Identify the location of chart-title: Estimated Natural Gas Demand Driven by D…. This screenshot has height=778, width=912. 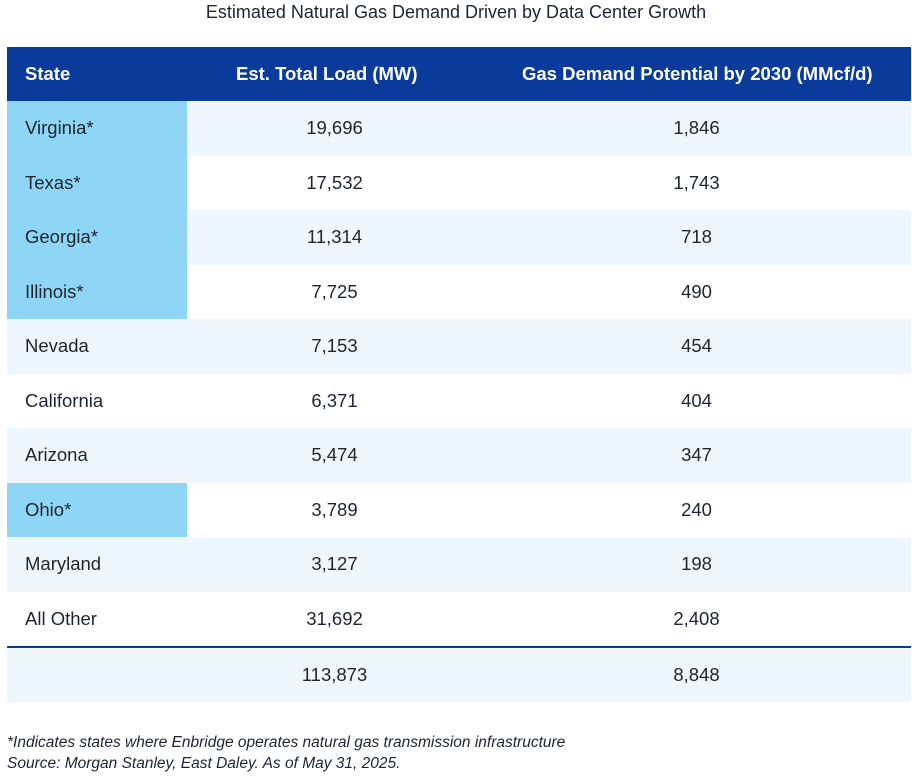
(456, 12).